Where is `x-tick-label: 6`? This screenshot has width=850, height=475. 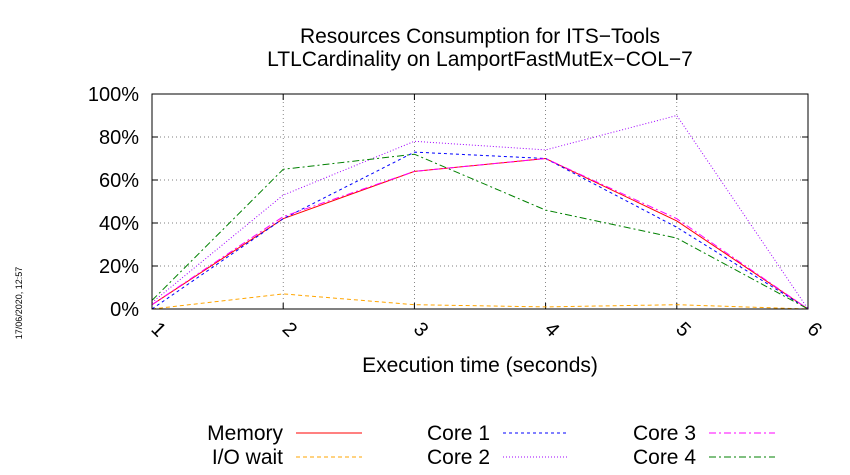
x-tick-label: 6 is located at coordinates (814, 329).